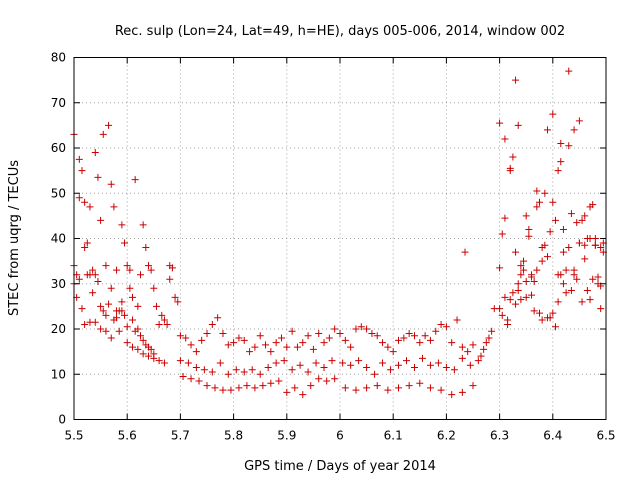  I want to click on x-tick-label: 6.2, so click(446, 436).